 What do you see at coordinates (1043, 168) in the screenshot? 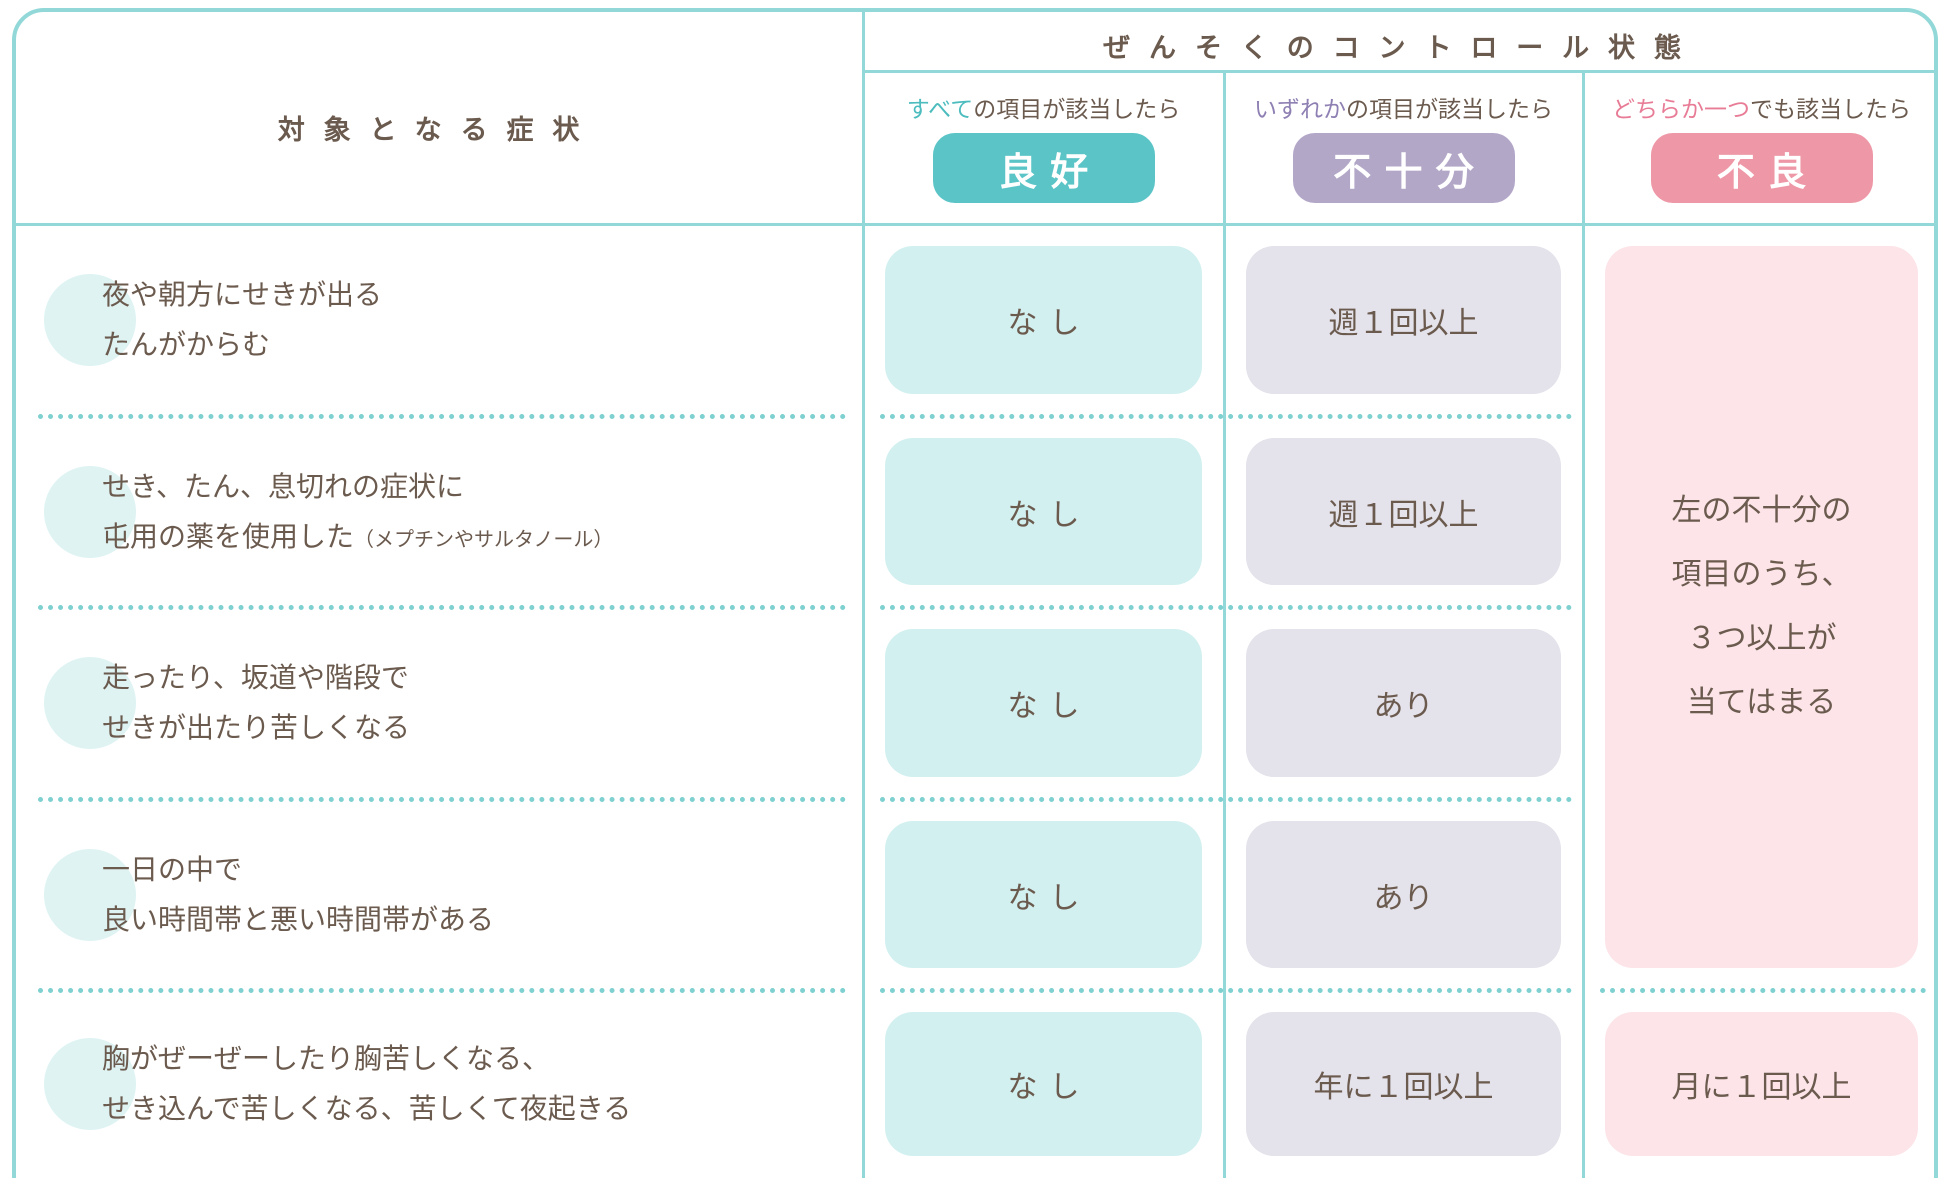
I see `status-badge: 良好` at bounding box center [1043, 168].